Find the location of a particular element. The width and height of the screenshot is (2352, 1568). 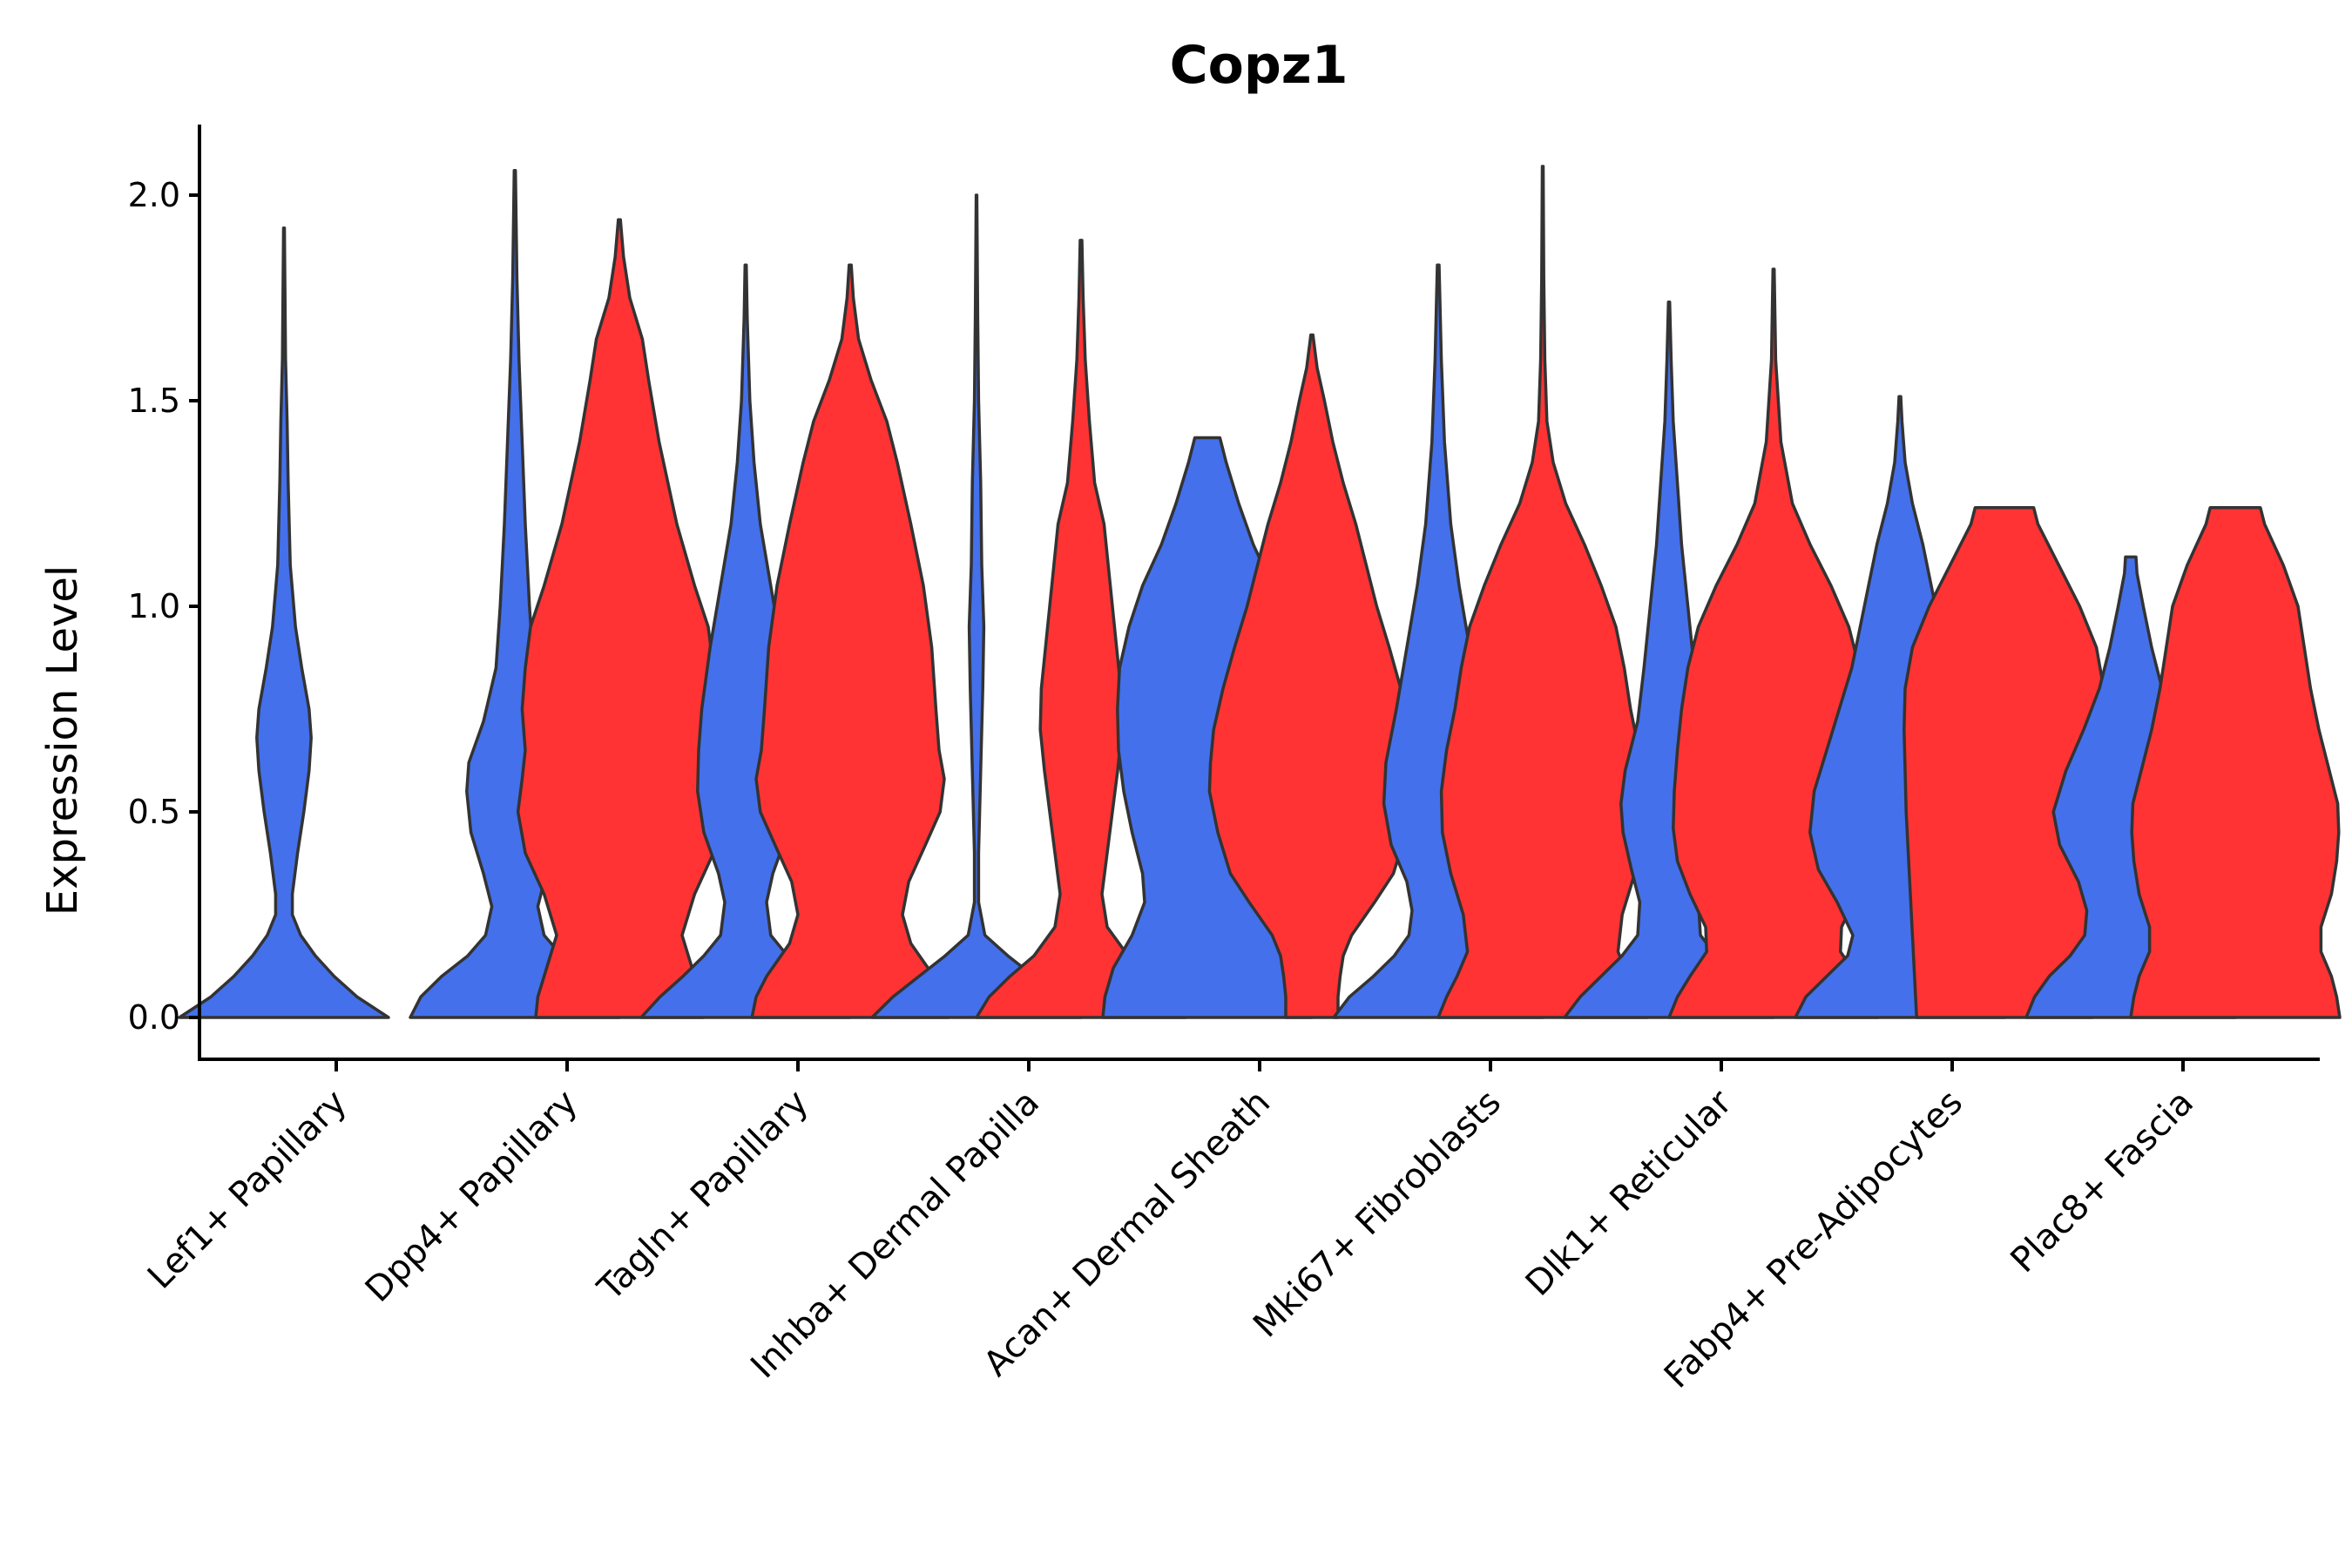

y-tick-label: 0.5 is located at coordinates (154, 812).